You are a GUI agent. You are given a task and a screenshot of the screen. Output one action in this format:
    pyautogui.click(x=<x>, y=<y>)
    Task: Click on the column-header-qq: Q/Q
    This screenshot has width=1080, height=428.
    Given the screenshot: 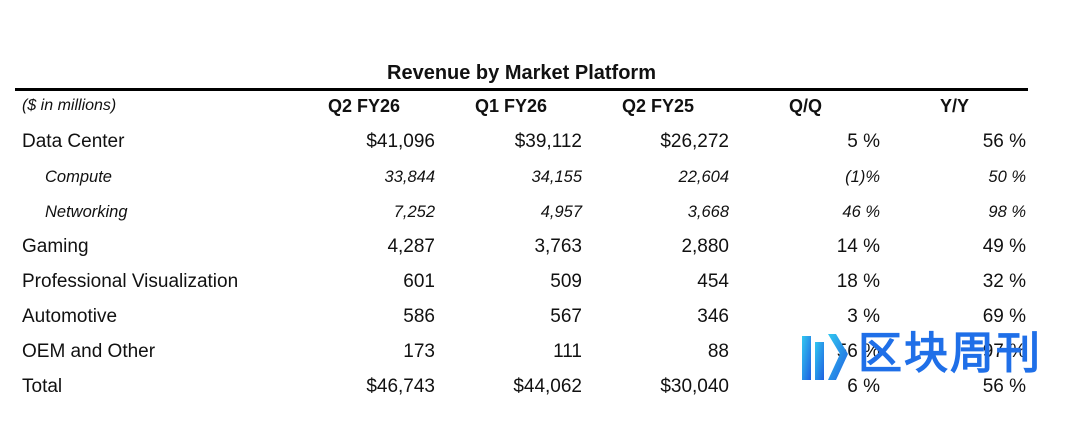 What is the action you would take?
    pyautogui.click(x=806, y=106)
    